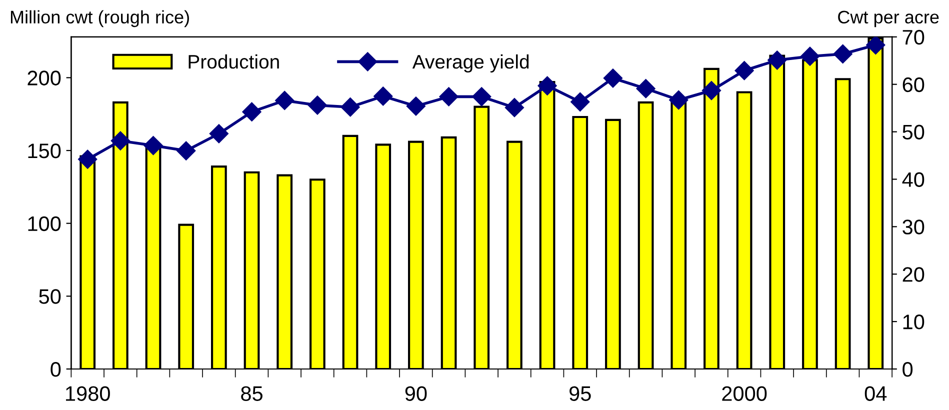  I want to click on x-tick-label: 85, so click(251, 393).